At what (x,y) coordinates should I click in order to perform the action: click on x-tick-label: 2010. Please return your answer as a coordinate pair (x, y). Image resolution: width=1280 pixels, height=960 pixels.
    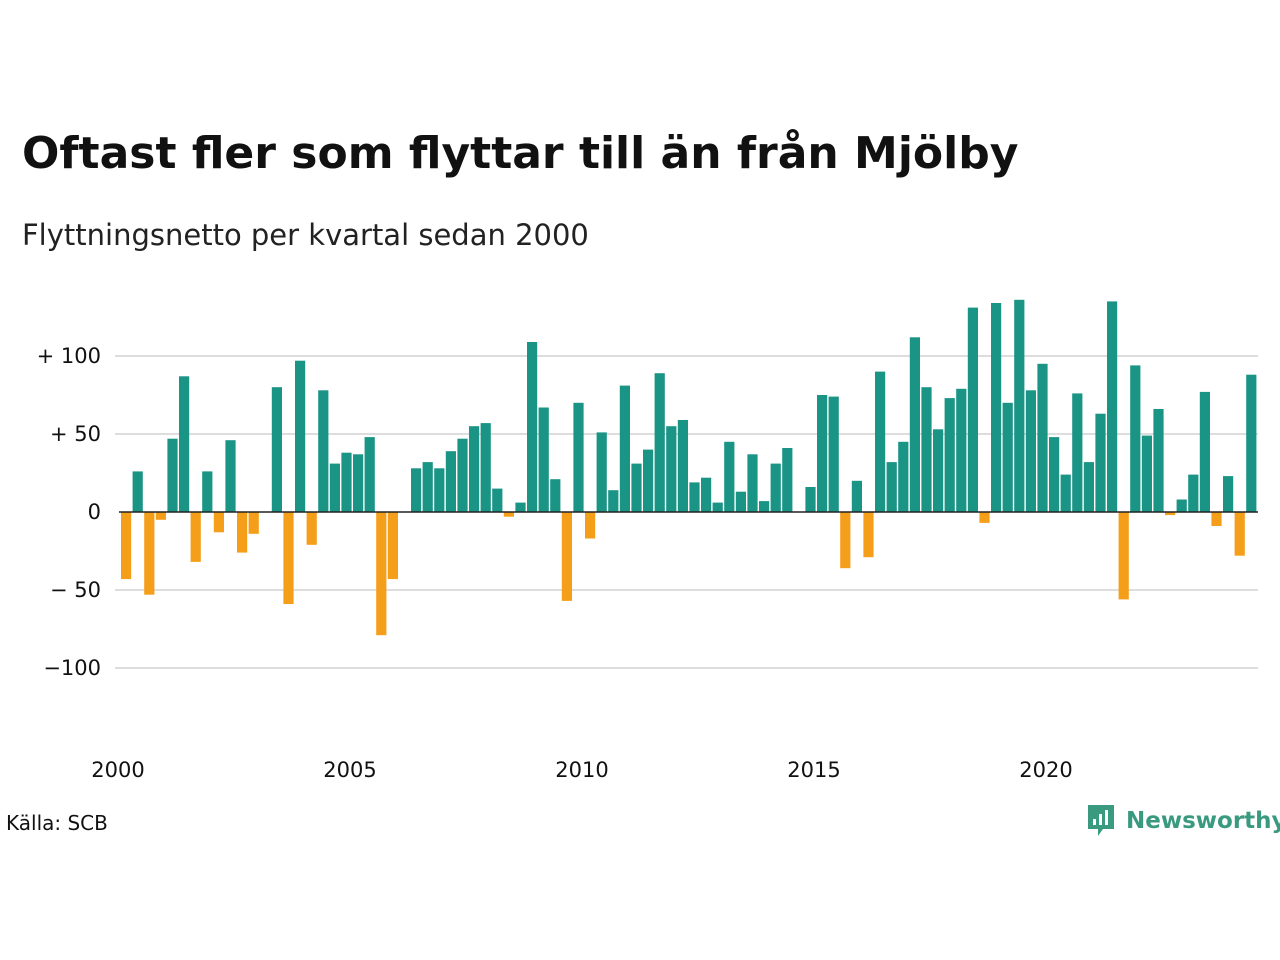
    Looking at the image, I should click on (581, 770).